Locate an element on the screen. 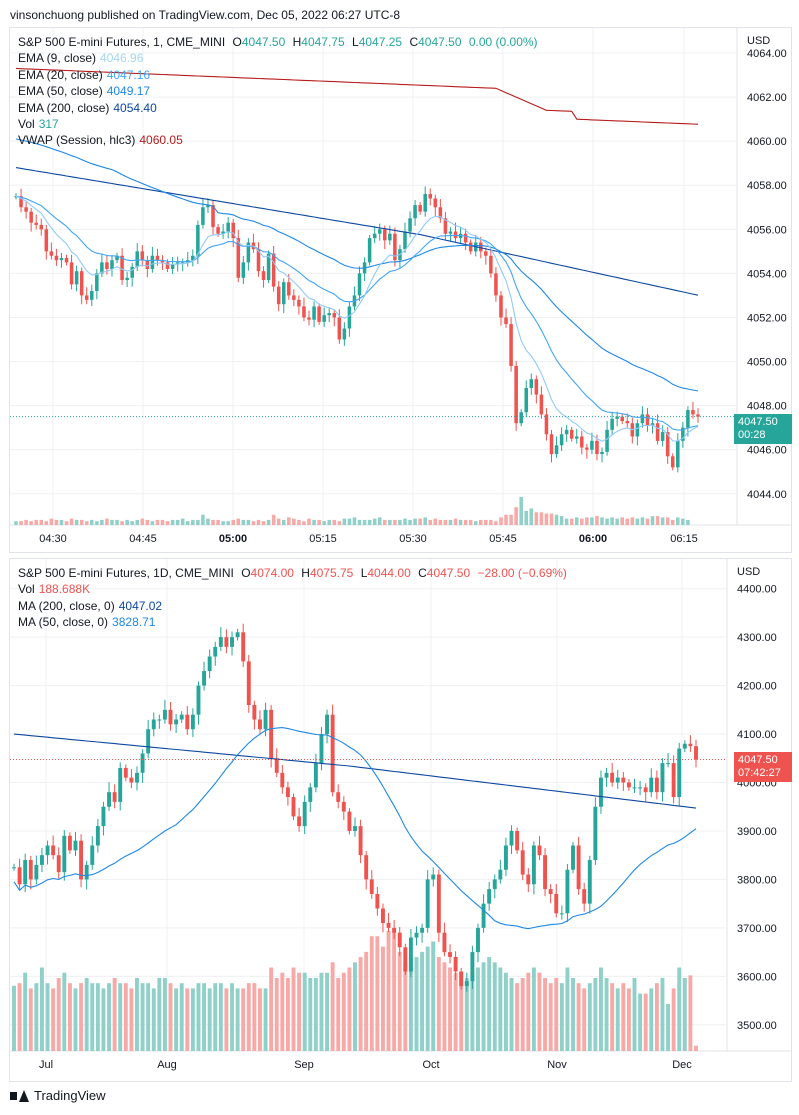 This screenshot has height=1115, width=799. intraday-last-price: 4047.50 is located at coordinates (758, 422).